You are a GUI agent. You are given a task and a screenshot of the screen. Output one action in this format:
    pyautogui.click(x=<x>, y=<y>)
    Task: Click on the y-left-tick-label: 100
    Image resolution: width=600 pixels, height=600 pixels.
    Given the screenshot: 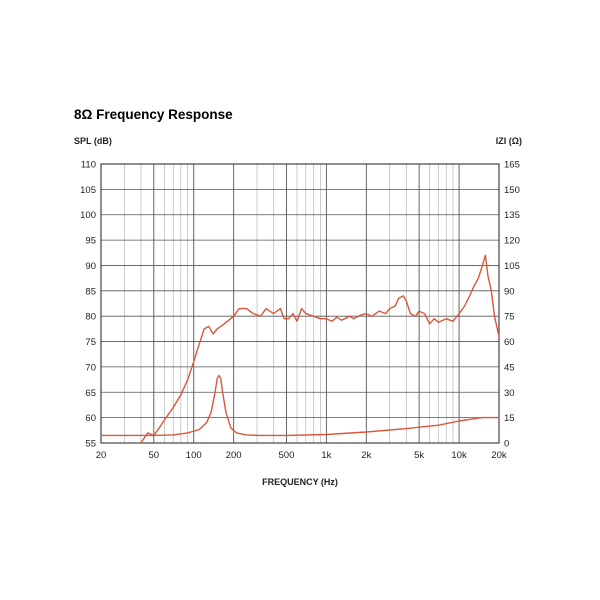 What is the action you would take?
    pyautogui.click(x=88, y=215)
    